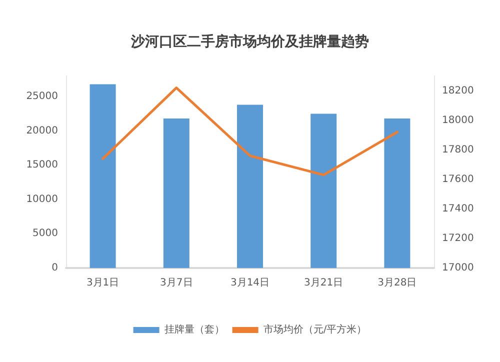 This screenshot has width=500, height=362. What do you see at coordinates (458, 90) in the screenshot?
I see `y2-tick-label: 18200` at bounding box center [458, 90].